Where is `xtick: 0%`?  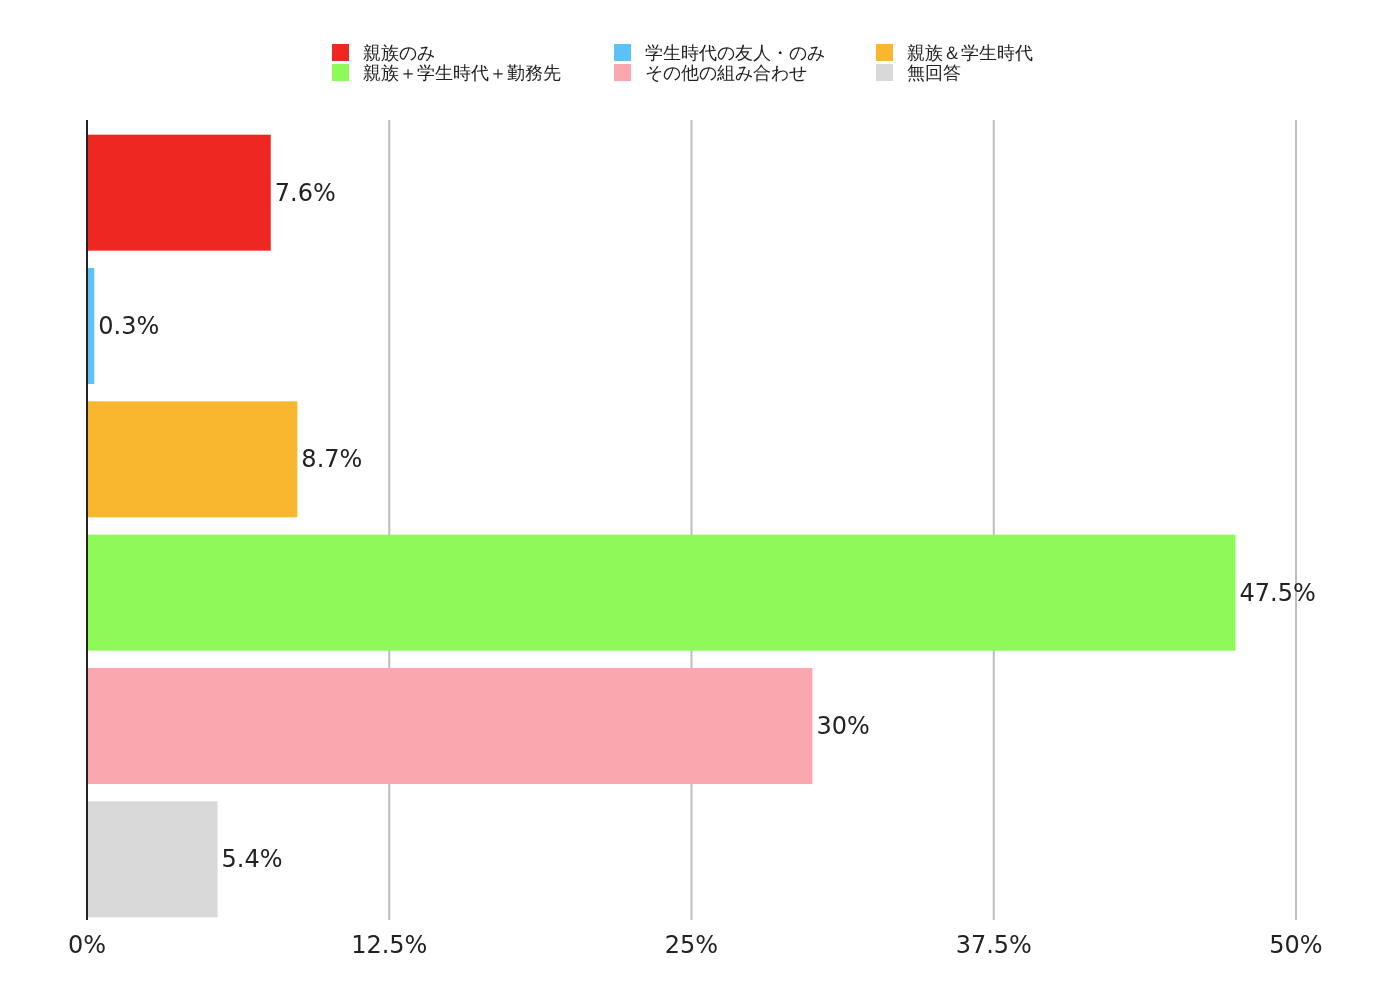 xtick: 0% is located at coordinates (87, 945).